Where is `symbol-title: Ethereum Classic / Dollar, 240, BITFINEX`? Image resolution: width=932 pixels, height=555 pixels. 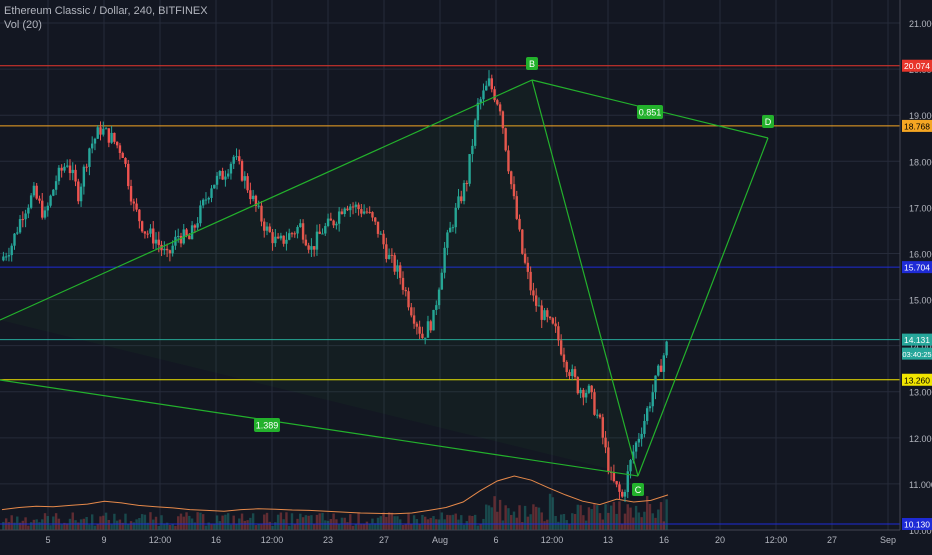 symbol-title: Ethereum Classic / Dollar, 240, BITFINEX is located at coordinates (106, 11).